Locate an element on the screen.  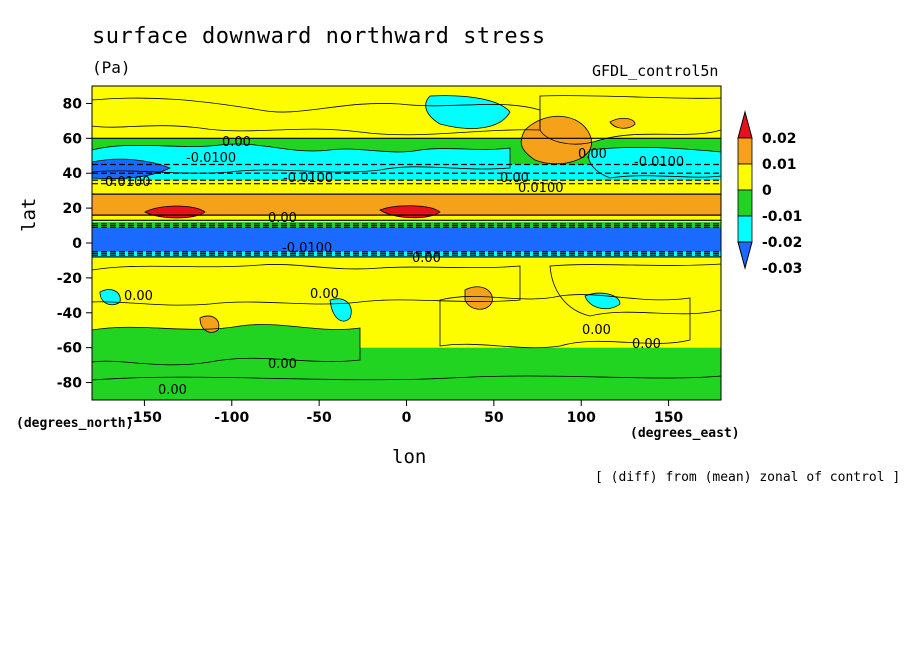
y-tick-label: -80 is located at coordinates (70, 384).